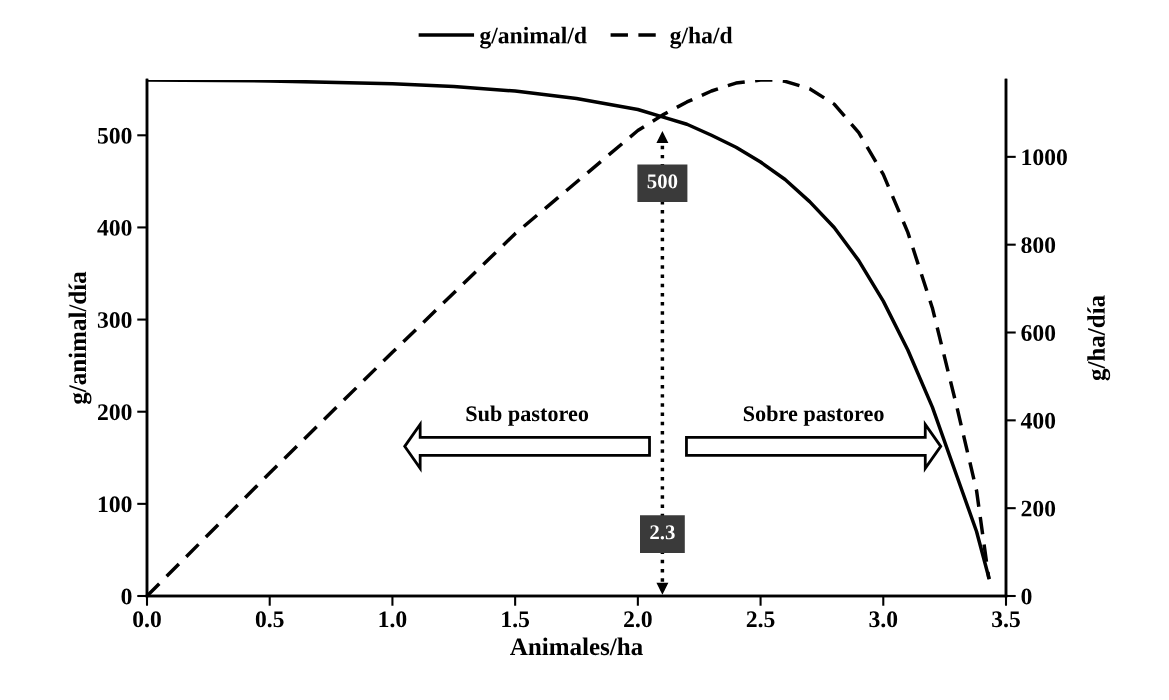 The width and height of the screenshot is (1169, 700). I want to click on annotation: Sobre pastoreo, so click(813, 415).